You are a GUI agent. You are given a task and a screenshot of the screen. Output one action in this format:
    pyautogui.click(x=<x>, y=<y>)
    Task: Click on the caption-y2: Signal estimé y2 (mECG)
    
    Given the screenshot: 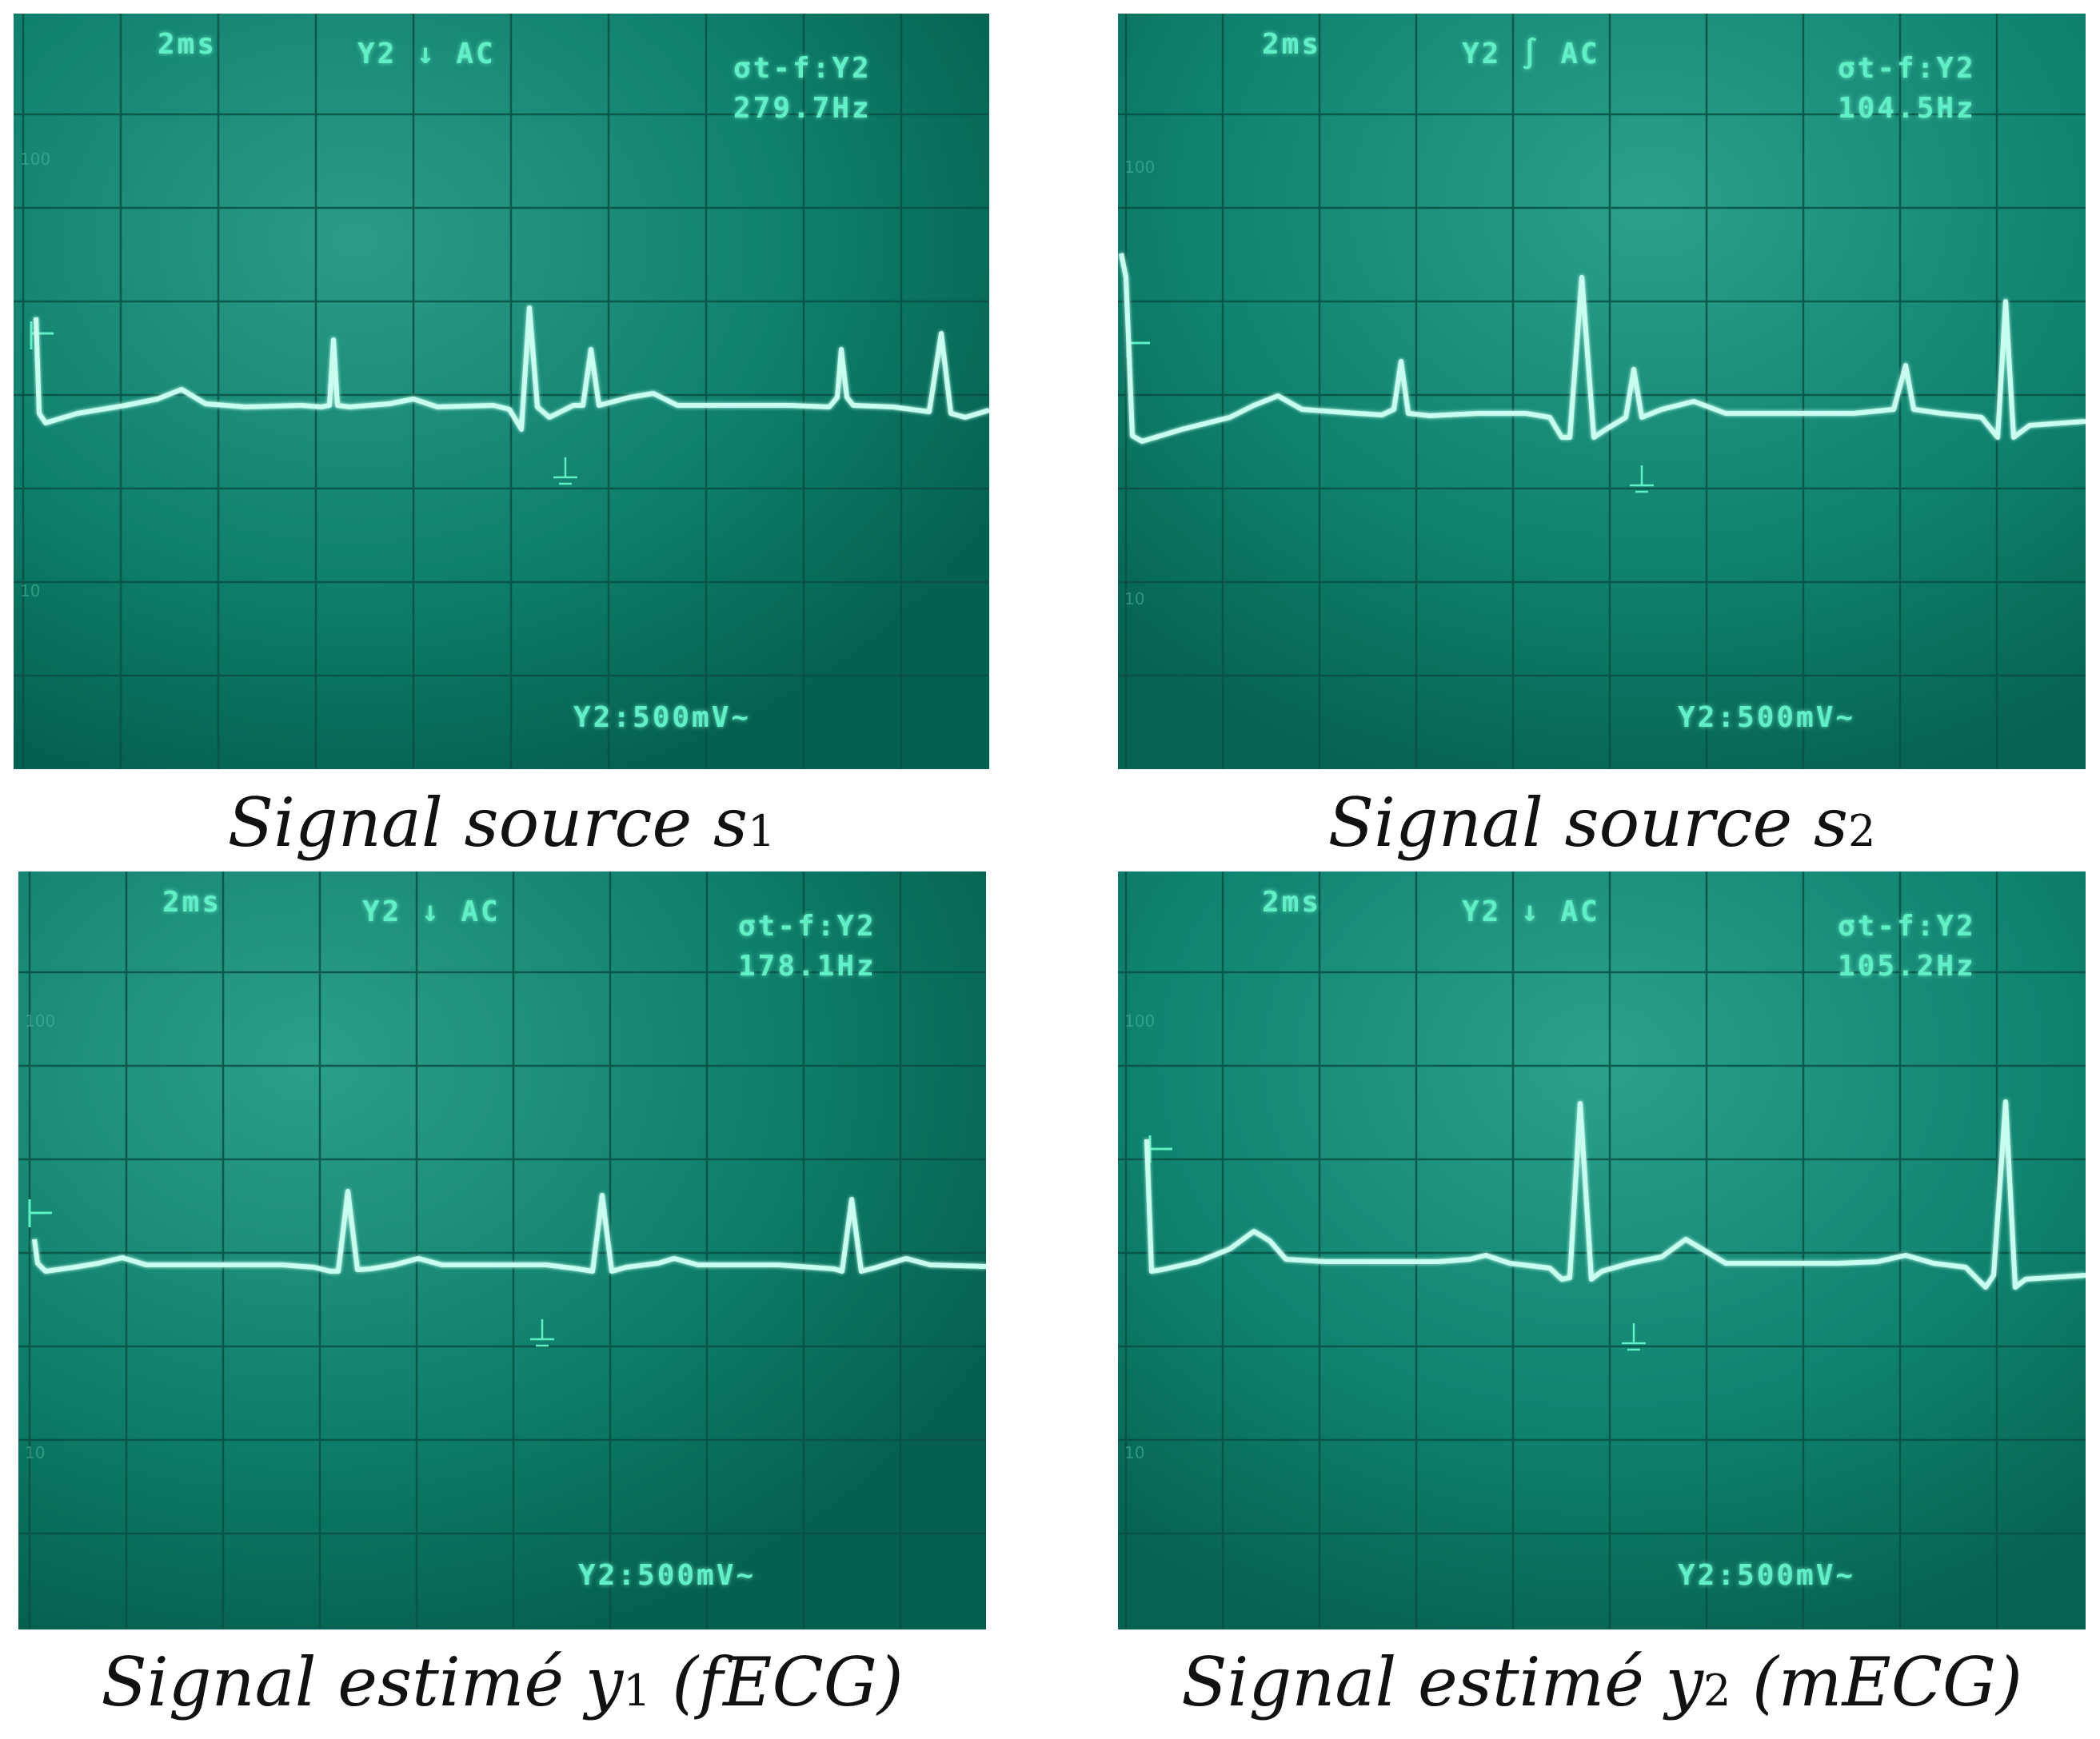 What is the action you would take?
    pyautogui.click(x=1602, y=1682)
    